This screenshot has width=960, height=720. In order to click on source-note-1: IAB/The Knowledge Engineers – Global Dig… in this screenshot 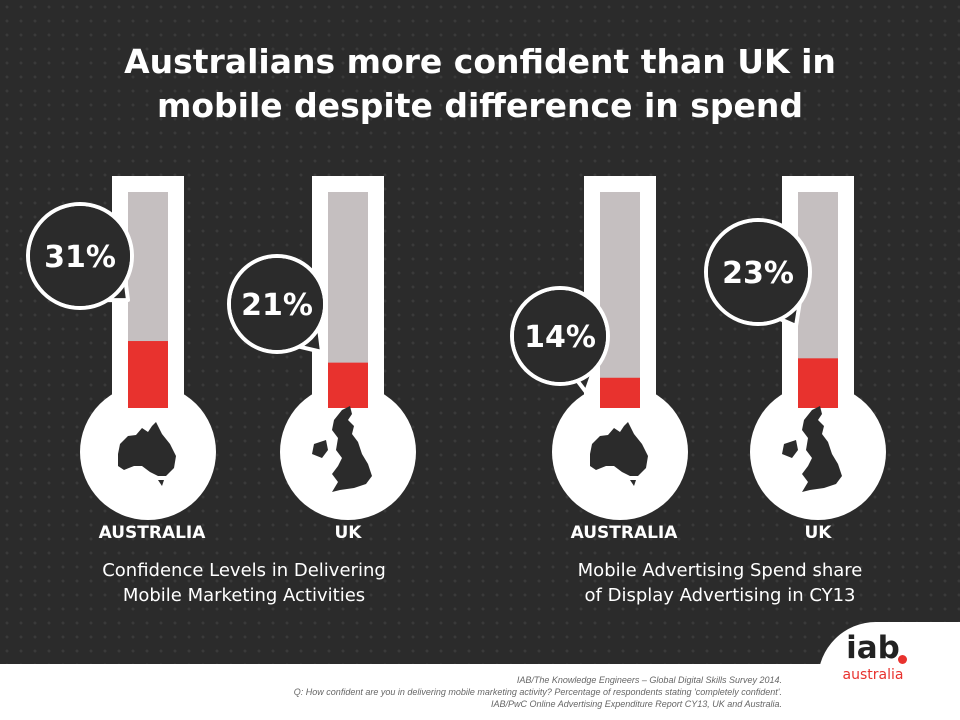, I will do `click(649, 680)`.